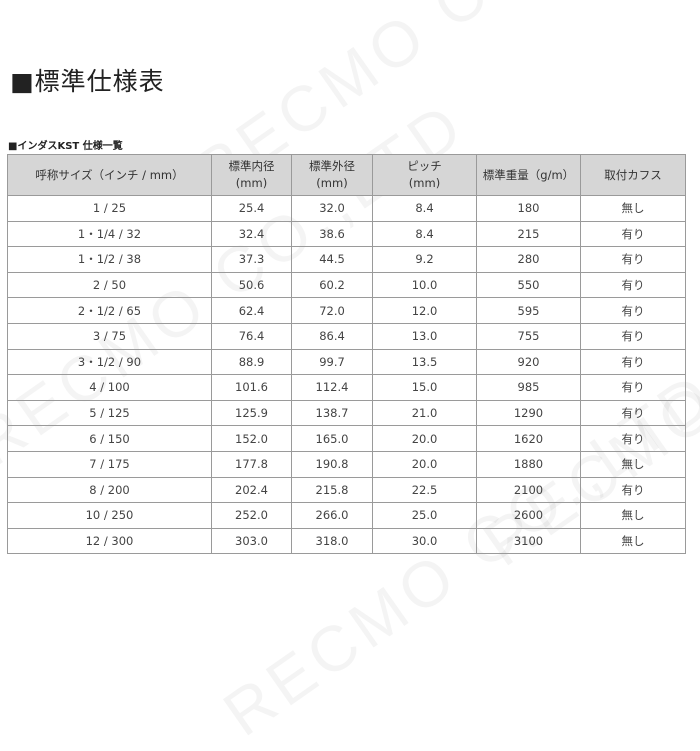  I want to click on cell-outer-diameter: 86.4, so click(332, 336).